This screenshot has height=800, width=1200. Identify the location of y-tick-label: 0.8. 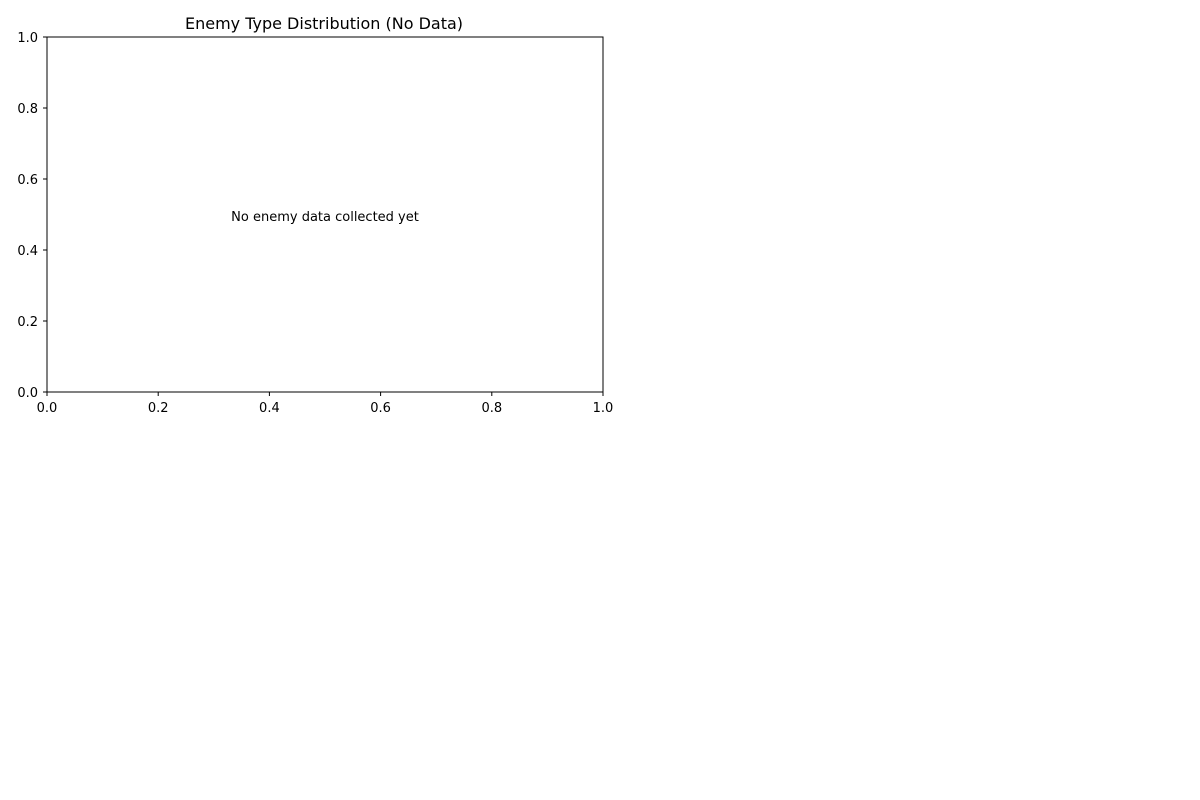
(27, 109).